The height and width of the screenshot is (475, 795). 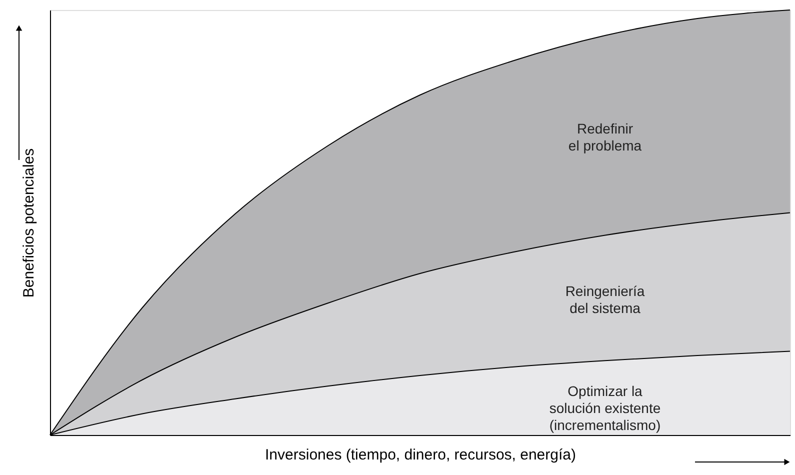 I want to click on y-axis-title: Beneficios potenciales, so click(x=29, y=223).